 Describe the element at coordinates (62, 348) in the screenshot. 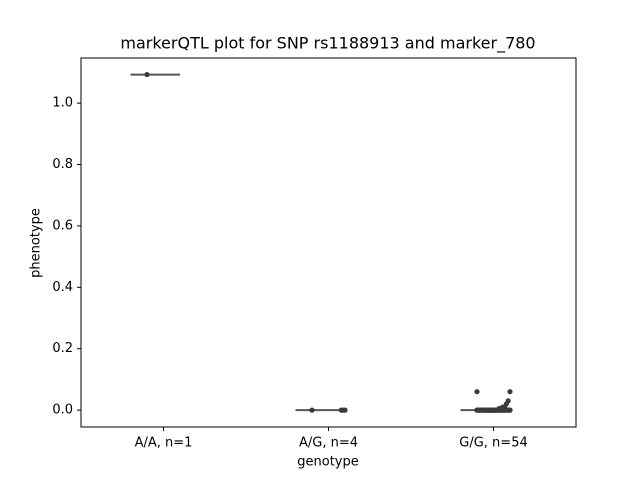

I see `y-tick-label: 0.2` at that location.